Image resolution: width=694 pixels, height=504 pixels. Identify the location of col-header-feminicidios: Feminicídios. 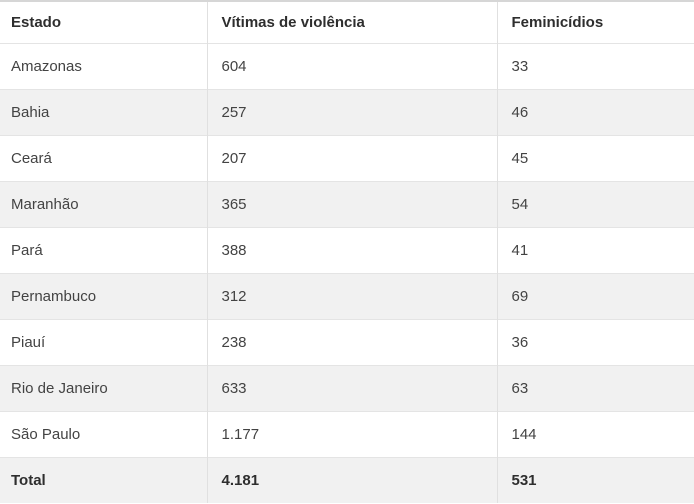
(595, 22).